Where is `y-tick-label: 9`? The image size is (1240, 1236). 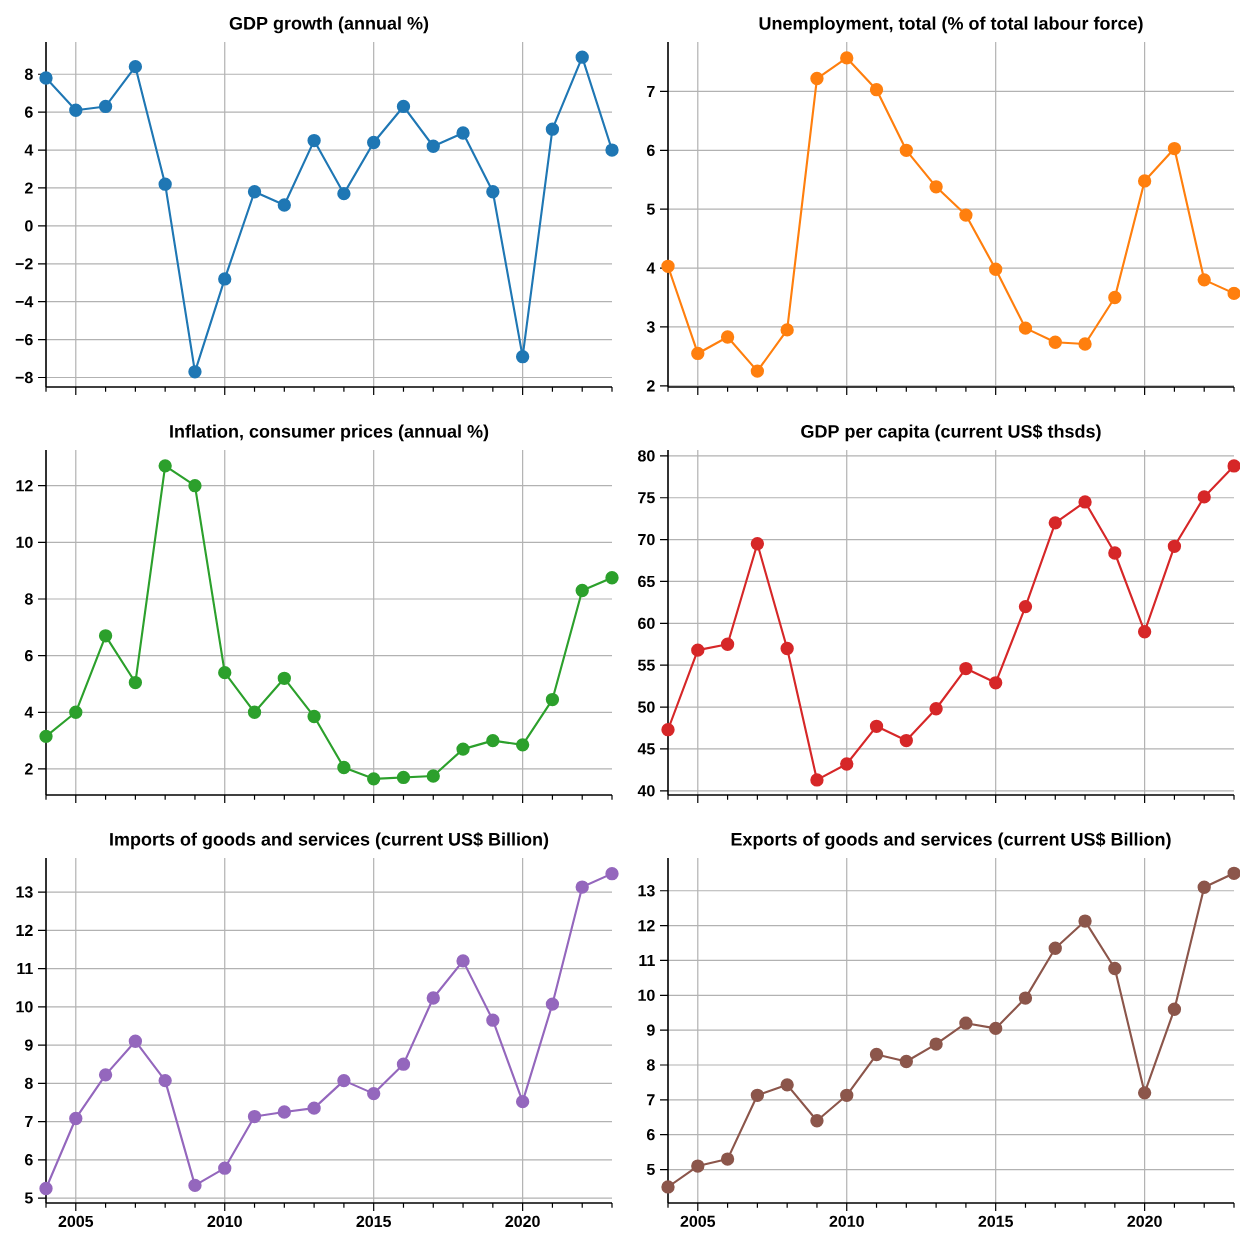
y-tick-label: 9 is located at coordinates (28, 1045).